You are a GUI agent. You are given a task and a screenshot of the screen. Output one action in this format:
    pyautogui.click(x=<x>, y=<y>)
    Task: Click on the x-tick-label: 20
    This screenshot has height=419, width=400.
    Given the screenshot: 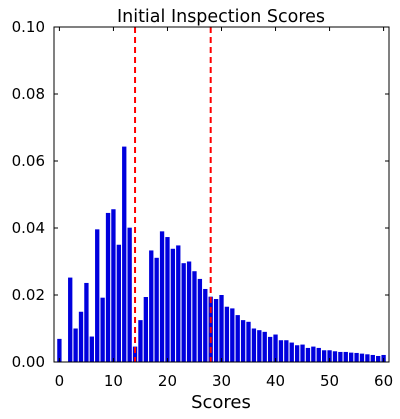 What is the action you would take?
    pyautogui.click(x=167, y=381)
    